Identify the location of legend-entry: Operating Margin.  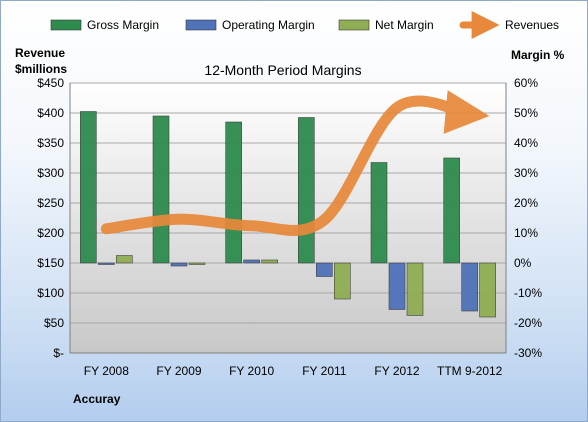
(268, 25).